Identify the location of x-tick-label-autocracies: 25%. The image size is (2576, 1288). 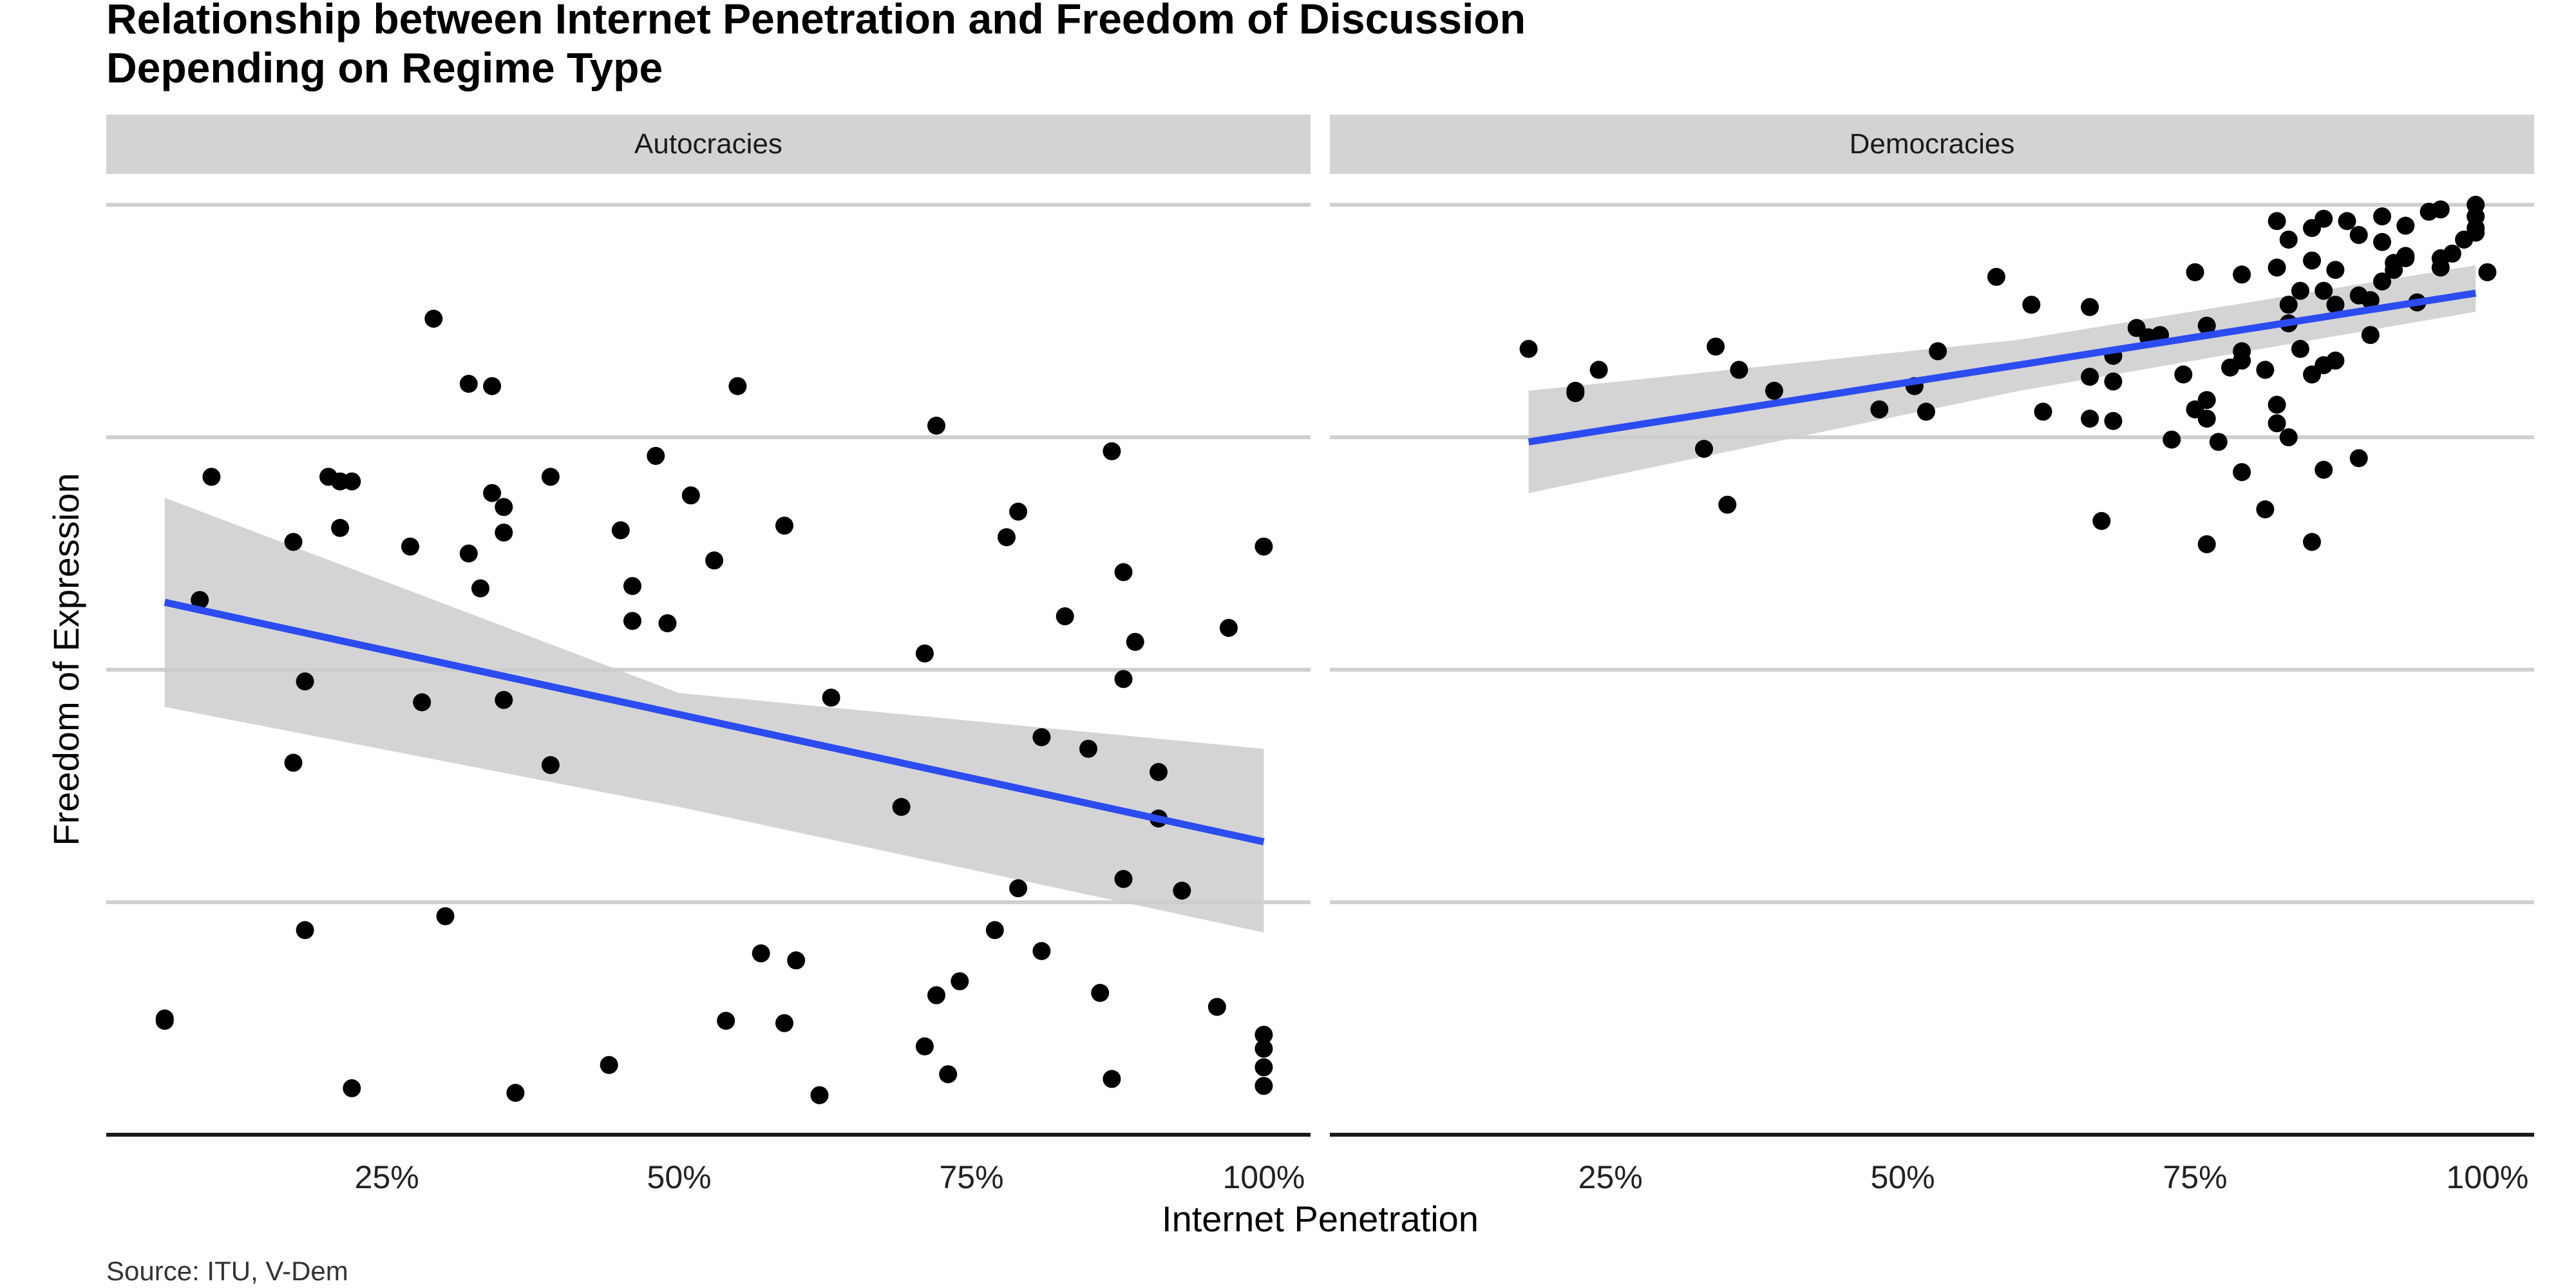
(387, 1177).